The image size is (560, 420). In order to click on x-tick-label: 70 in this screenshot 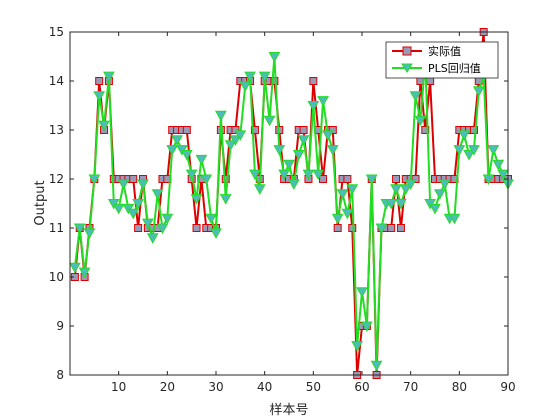, I will do `click(410, 387)`.